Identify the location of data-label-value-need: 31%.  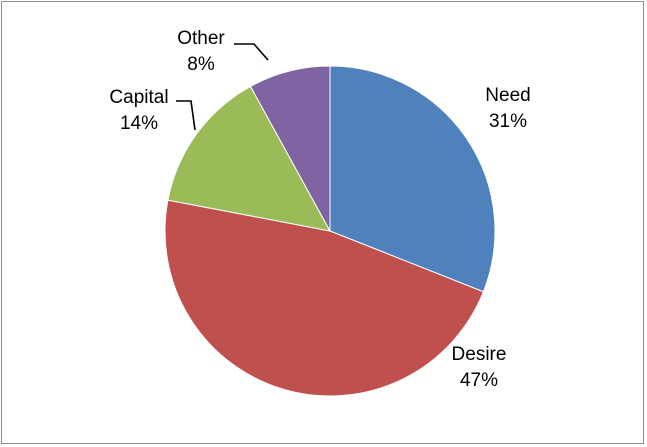
(508, 121).